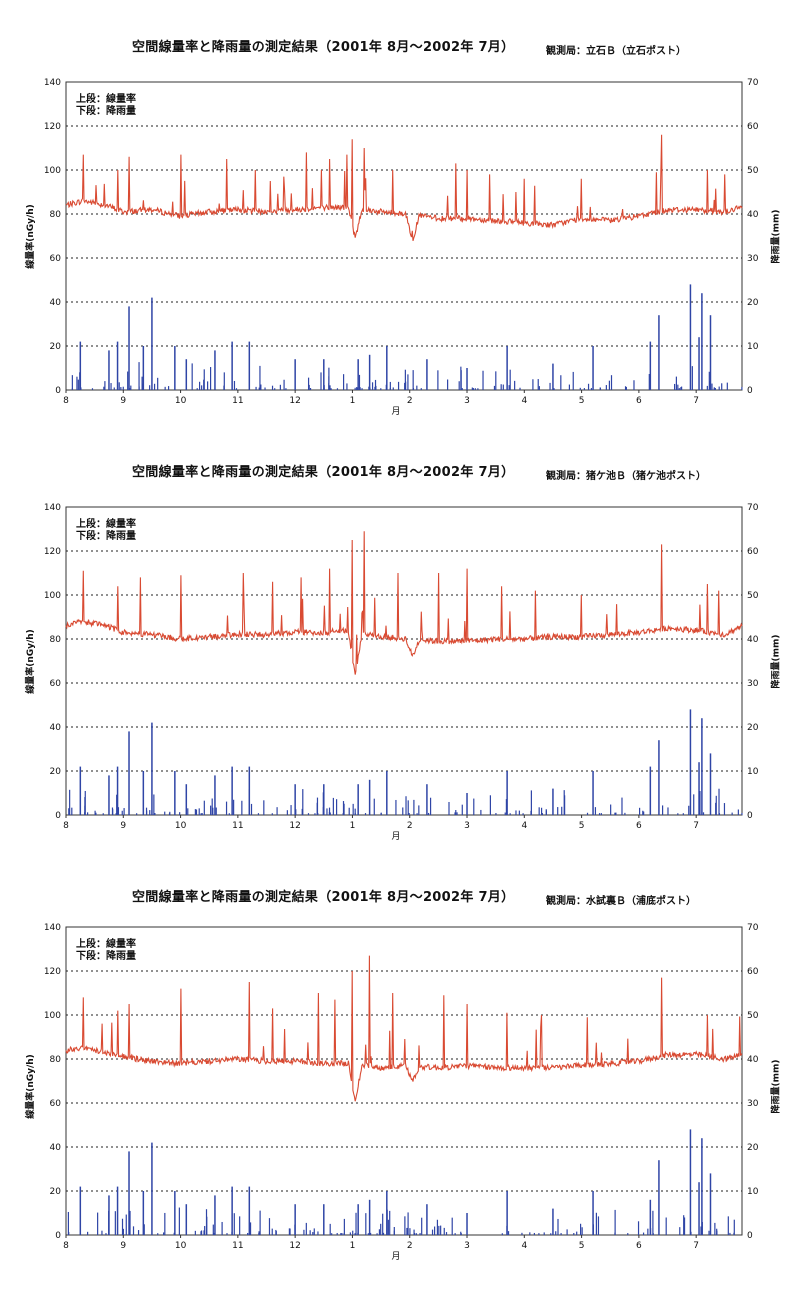 The image size is (800, 1303). Describe the element at coordinates (626, 476) in the screenshot. I see `station-name: 観測局：猪ケ池Ｂ（猪ケ池ポスト）` at that location.